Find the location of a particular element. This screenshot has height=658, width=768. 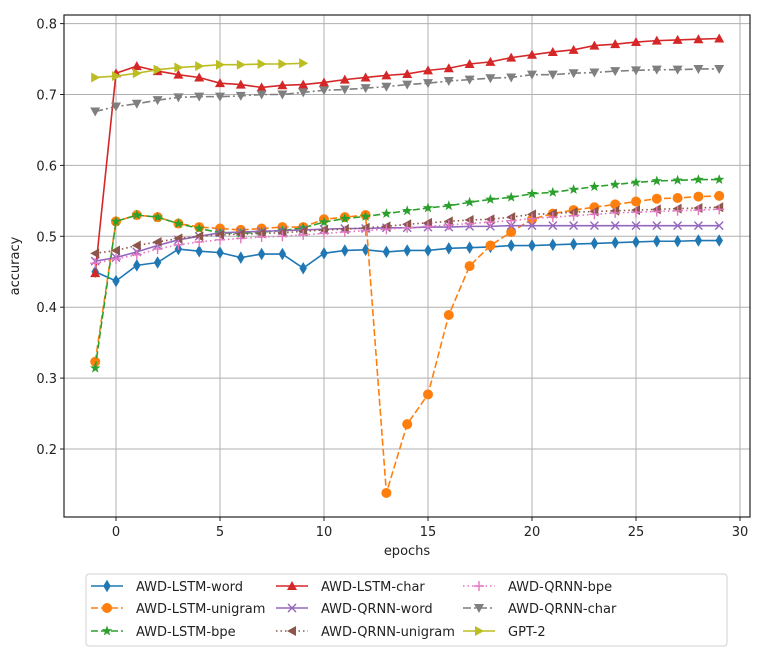

y-tick-label: 0.8 is located at coordinates (46, 25).